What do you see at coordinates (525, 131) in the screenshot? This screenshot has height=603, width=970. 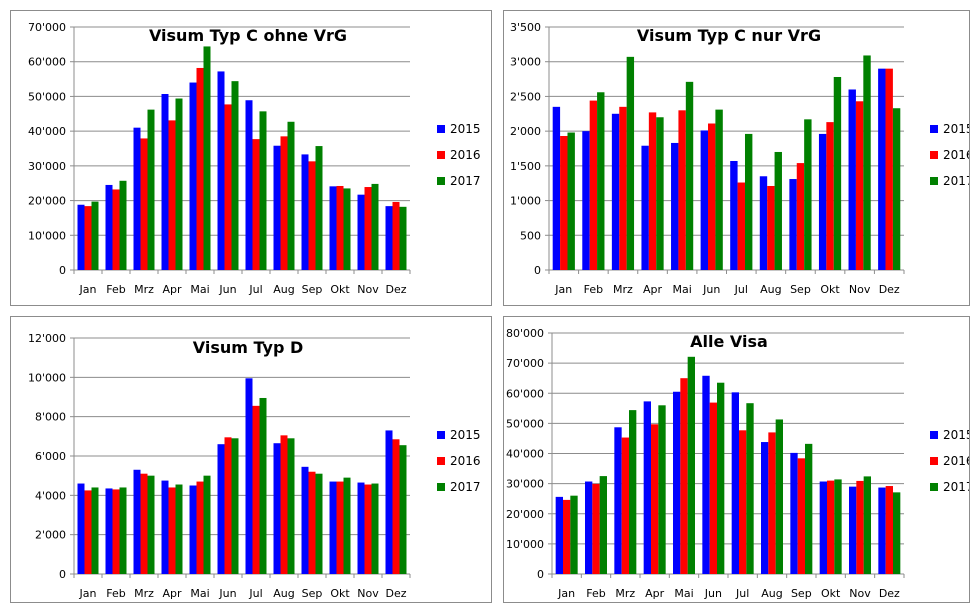 I see `y-tick-label: 2'000` at bounding box center [525, 131].